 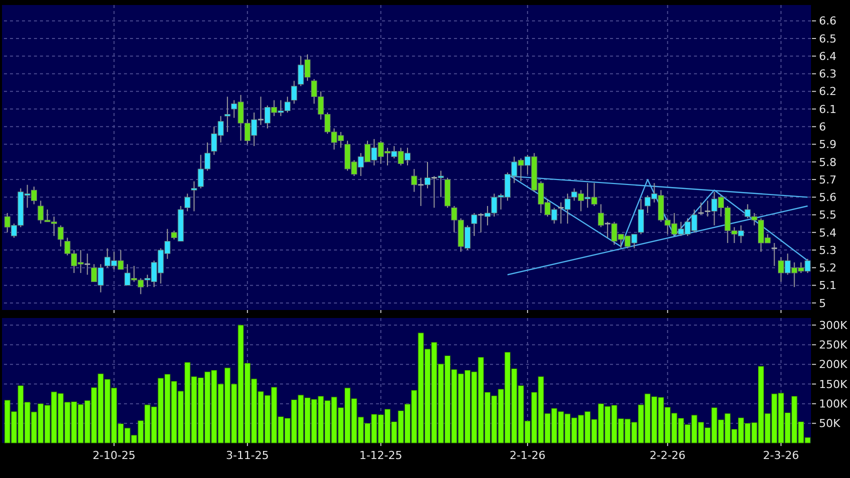 I want to click on y-tick-label: 200K, so click(x=833, y=365).